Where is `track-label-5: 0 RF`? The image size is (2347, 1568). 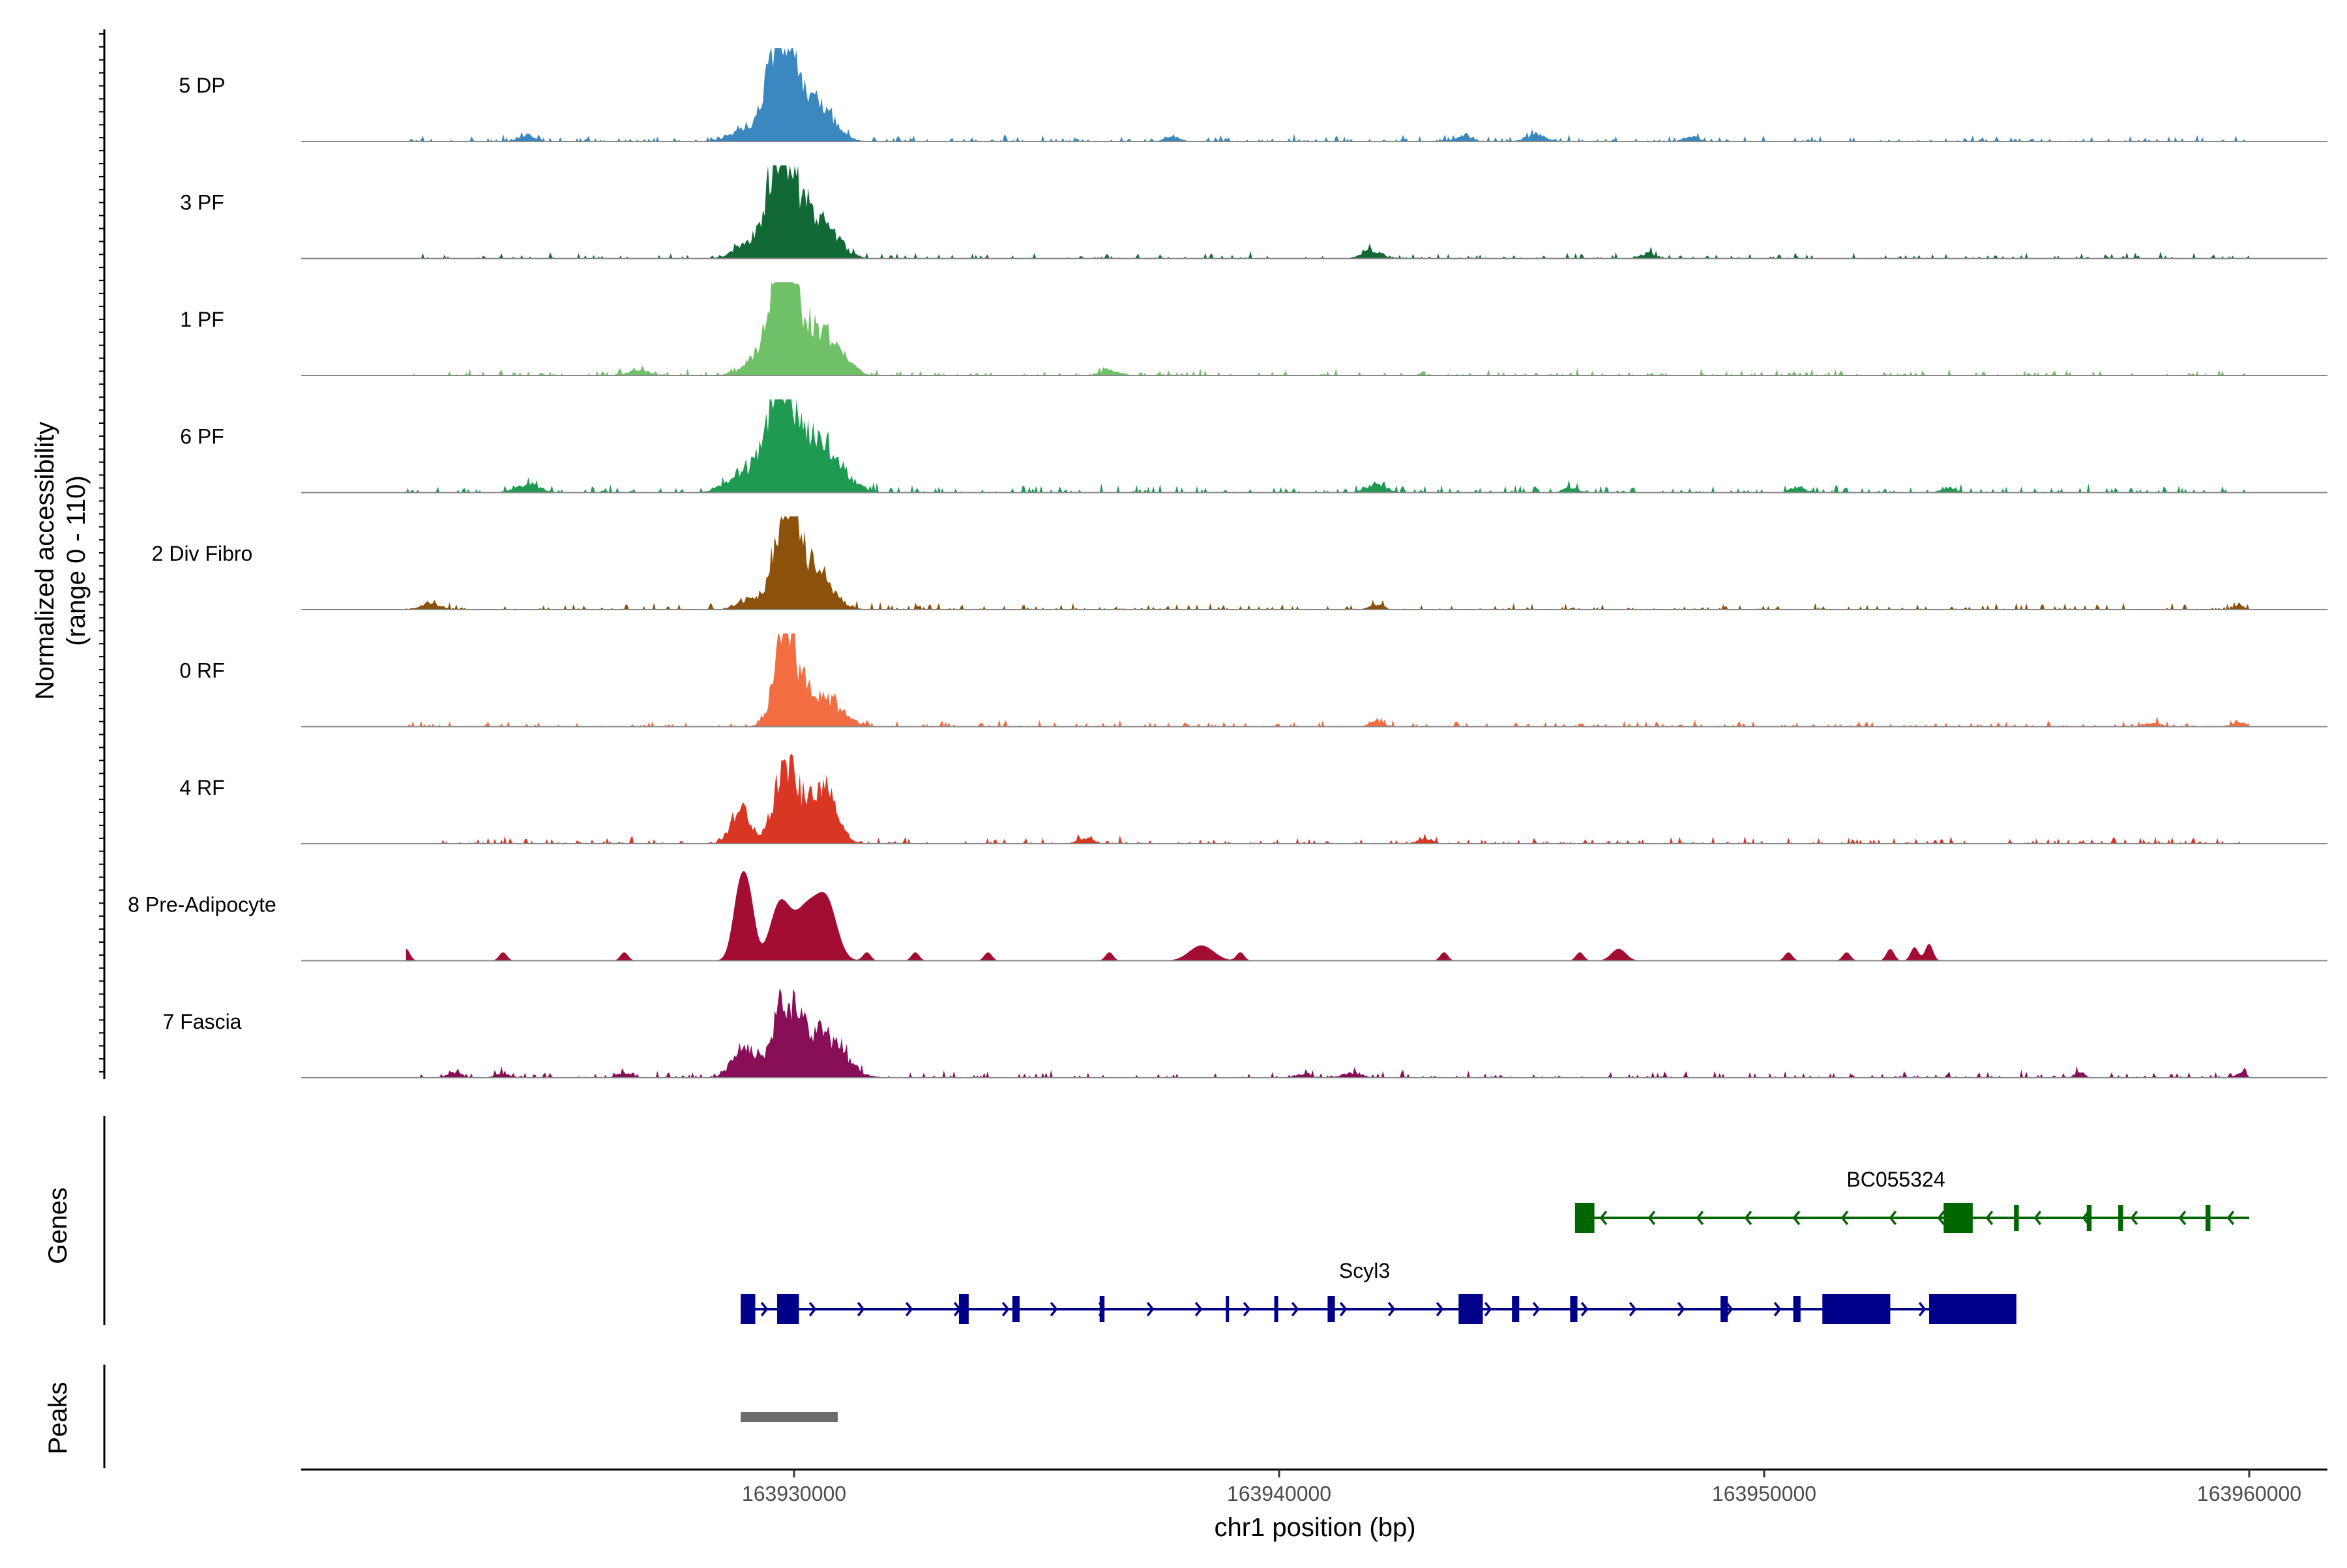 track-label-5: 0 RF is located at coordinates (201, 671).